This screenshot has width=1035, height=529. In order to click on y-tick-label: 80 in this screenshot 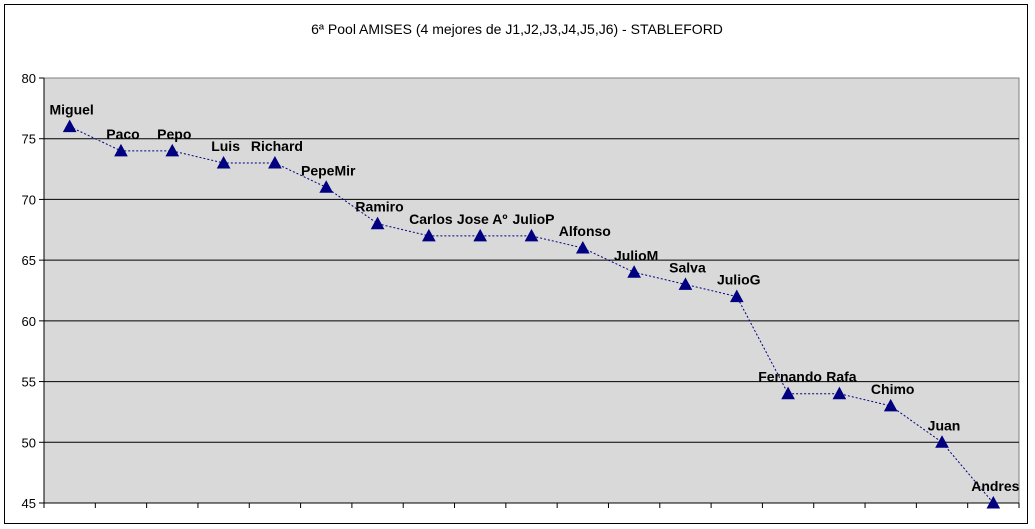, I will do `click(29, 78)`.